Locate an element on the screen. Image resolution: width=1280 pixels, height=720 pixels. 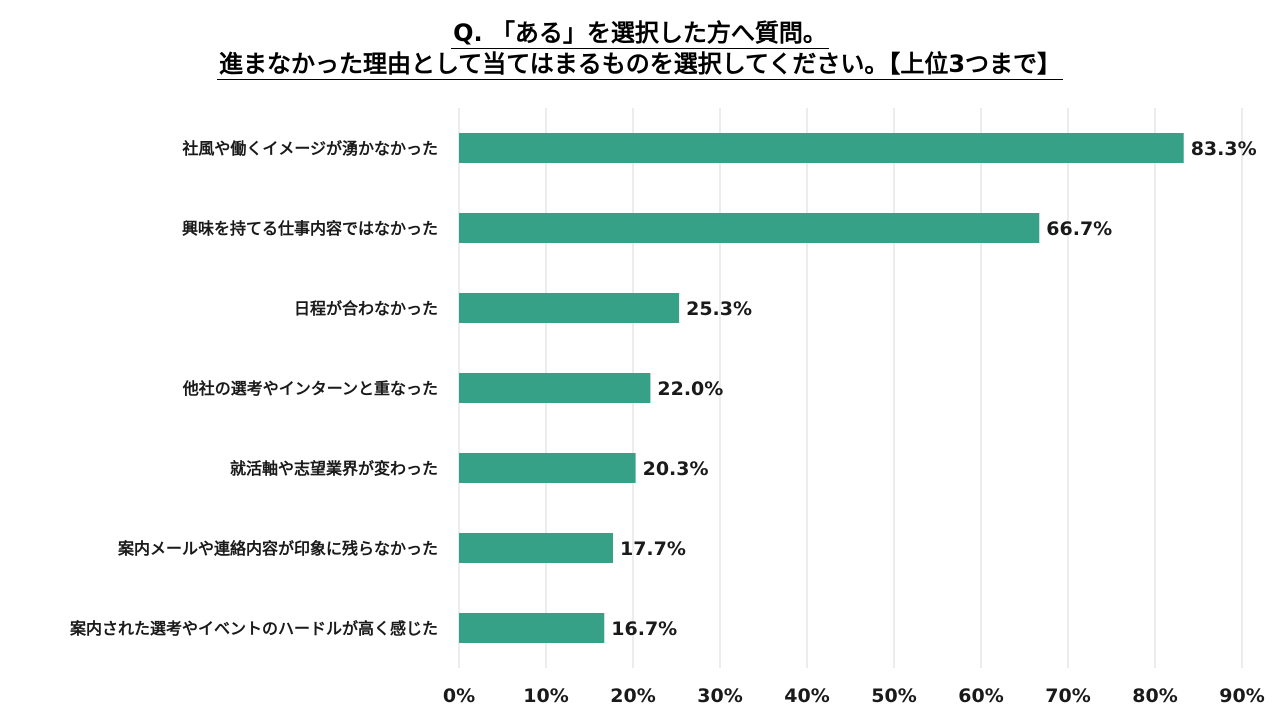
x-tick-label: 60% is located at coordinates (980, 696).